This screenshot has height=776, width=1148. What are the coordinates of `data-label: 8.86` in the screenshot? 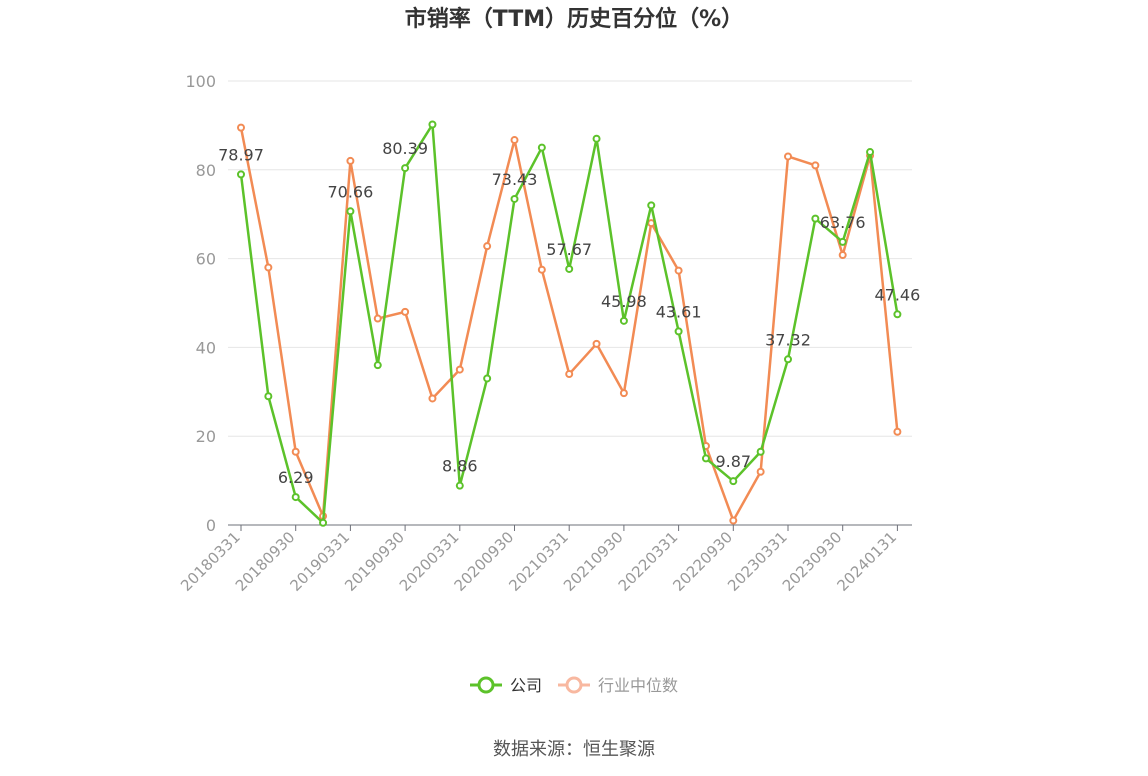 It's located at (460, 466).